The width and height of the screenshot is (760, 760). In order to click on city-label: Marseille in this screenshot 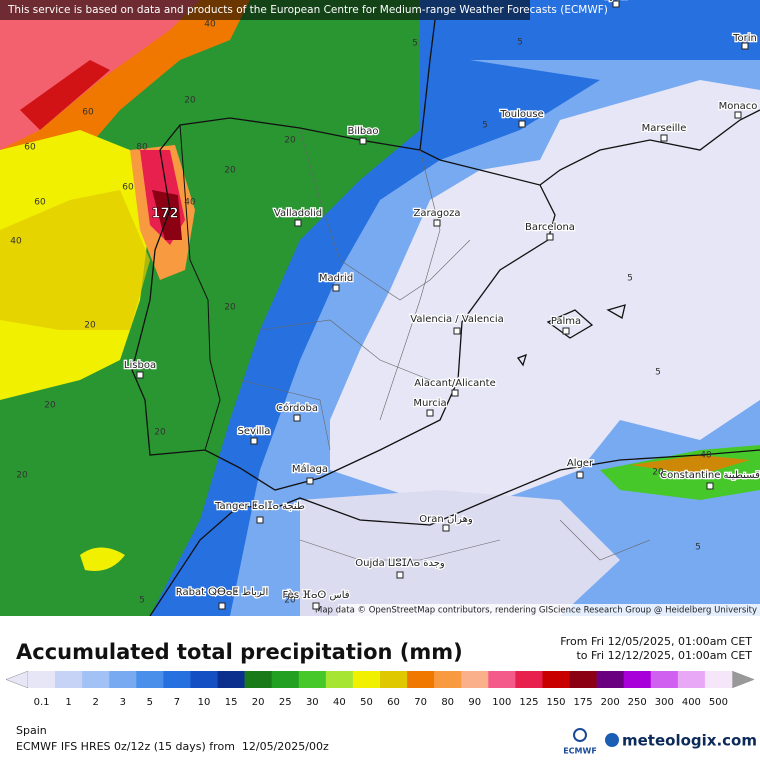, I will do `click(664, 128)`.